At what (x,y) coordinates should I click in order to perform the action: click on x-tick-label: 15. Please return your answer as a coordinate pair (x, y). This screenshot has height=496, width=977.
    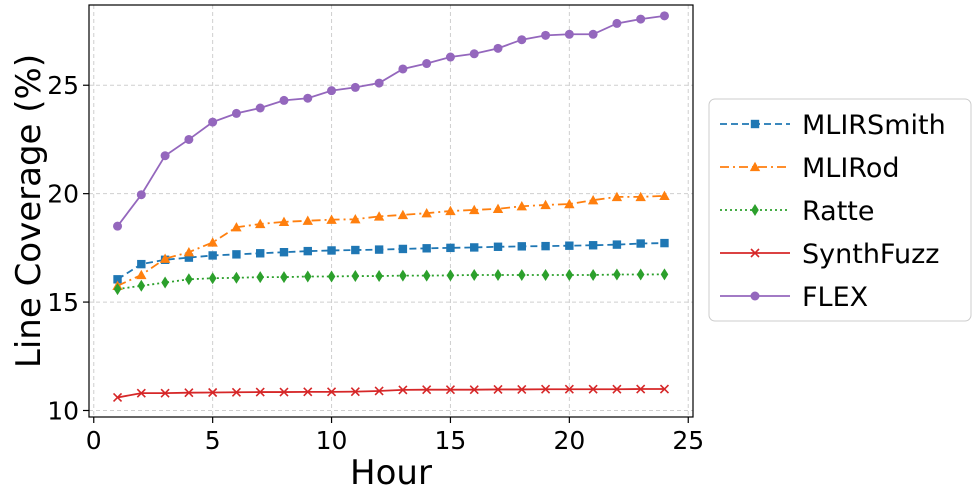
    Looking at the image, I should click on (451, 440).